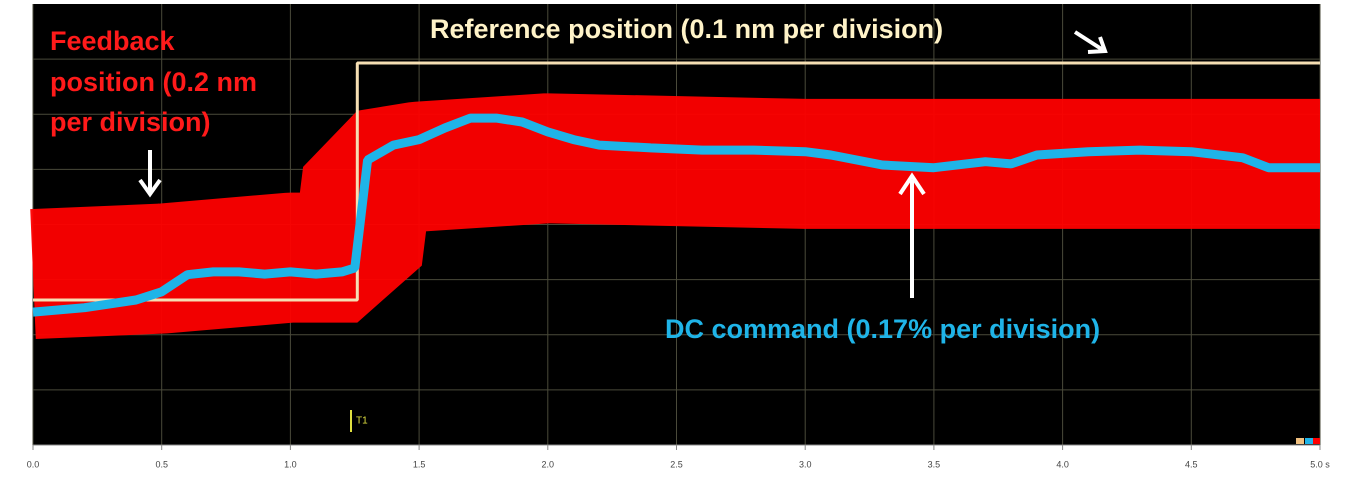 Image resolution: width=1350 pixels, height=482 pixels. What do you see at coordinates (1320, 464) in the screenshot?
I see `x-tick-label: 5.0 s` at bounding box center [1320, 464].